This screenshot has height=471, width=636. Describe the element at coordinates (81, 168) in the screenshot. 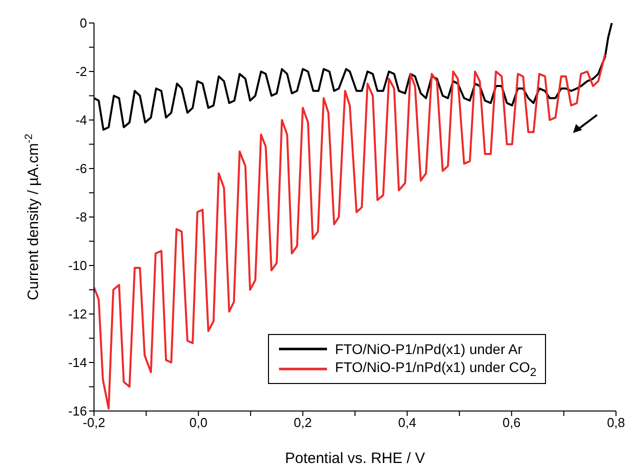

I see `y-tick-label: -6` at that location.